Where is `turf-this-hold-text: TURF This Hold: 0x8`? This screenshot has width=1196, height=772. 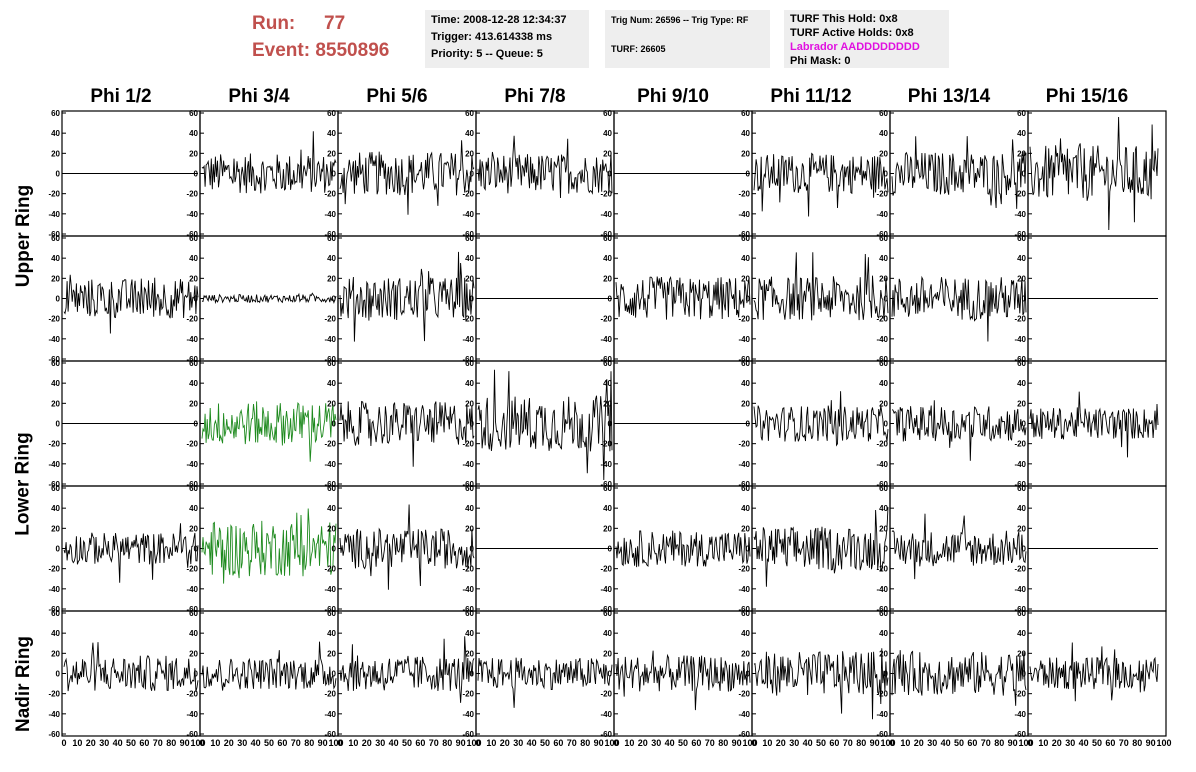 turf-this-hold-text: TURF This Hold: 0x8 is located at coordinates (844, 19).